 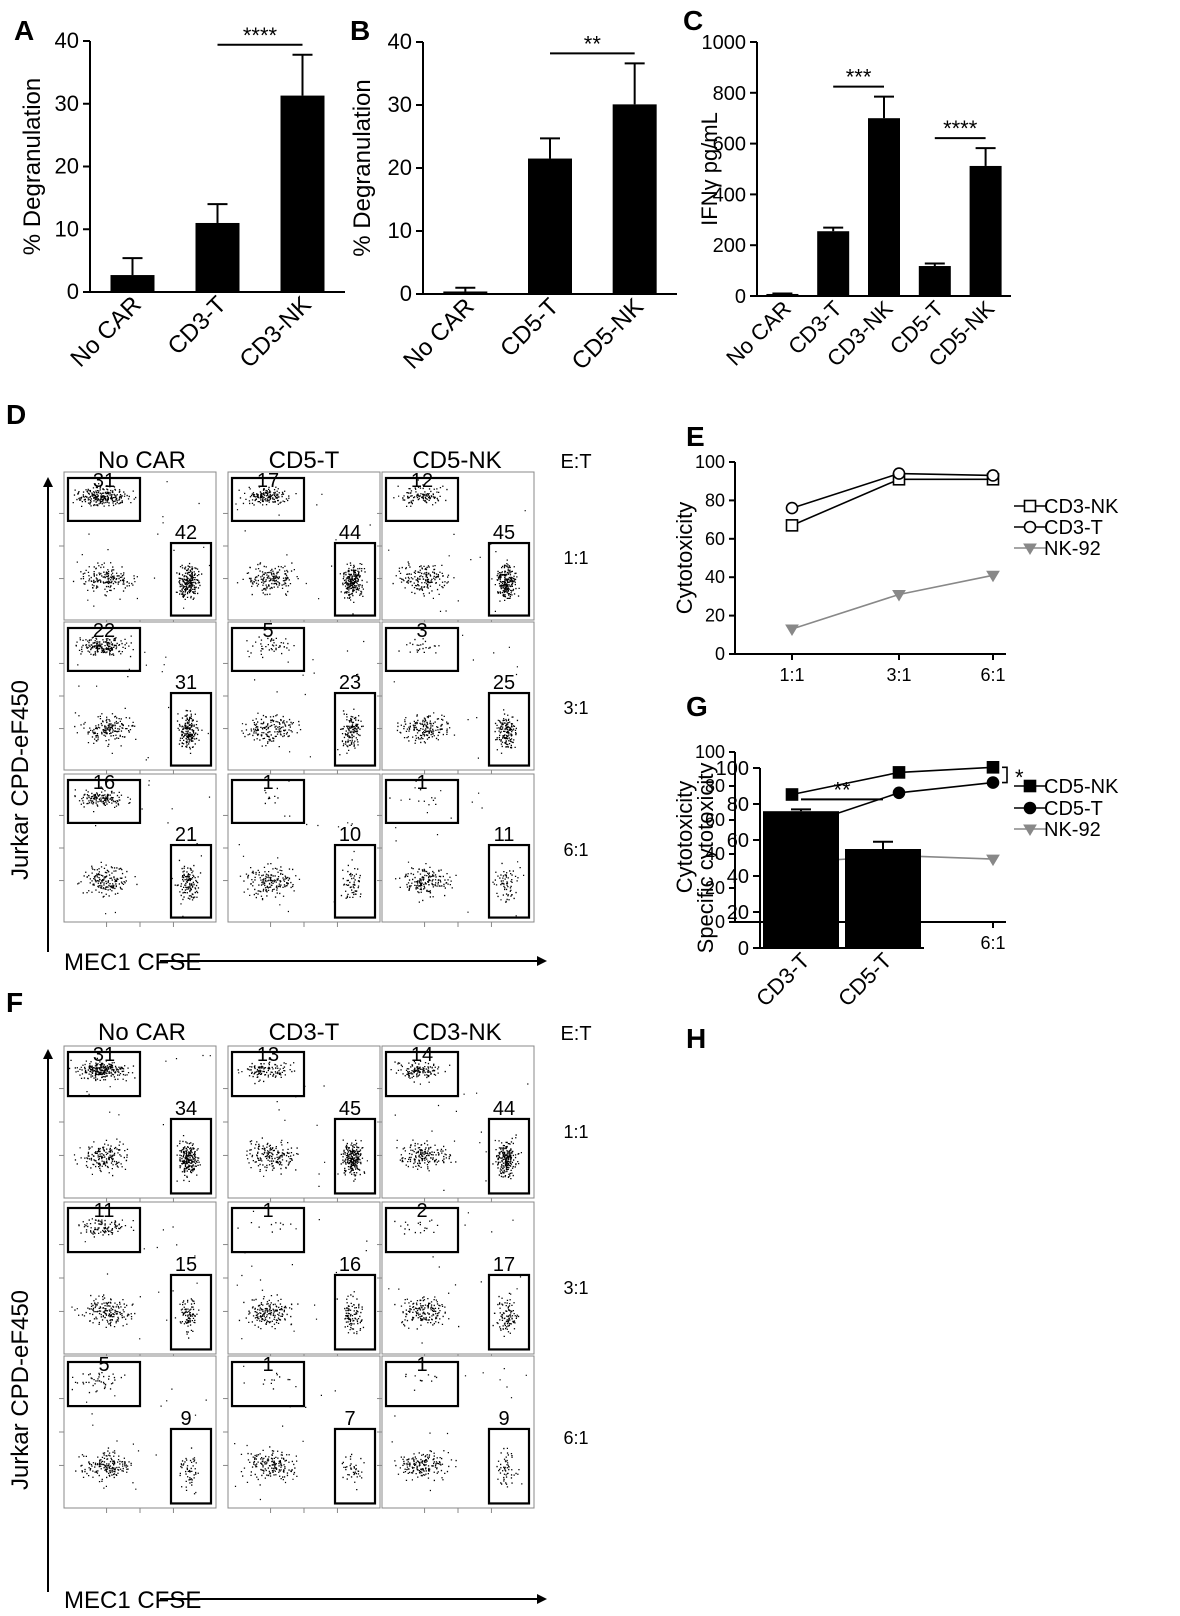 What do you see at coordinates (709, 169) in the screenshot?
I see `y-axis-label: IFNγ pg/mL` at bounding box center [709, 169].